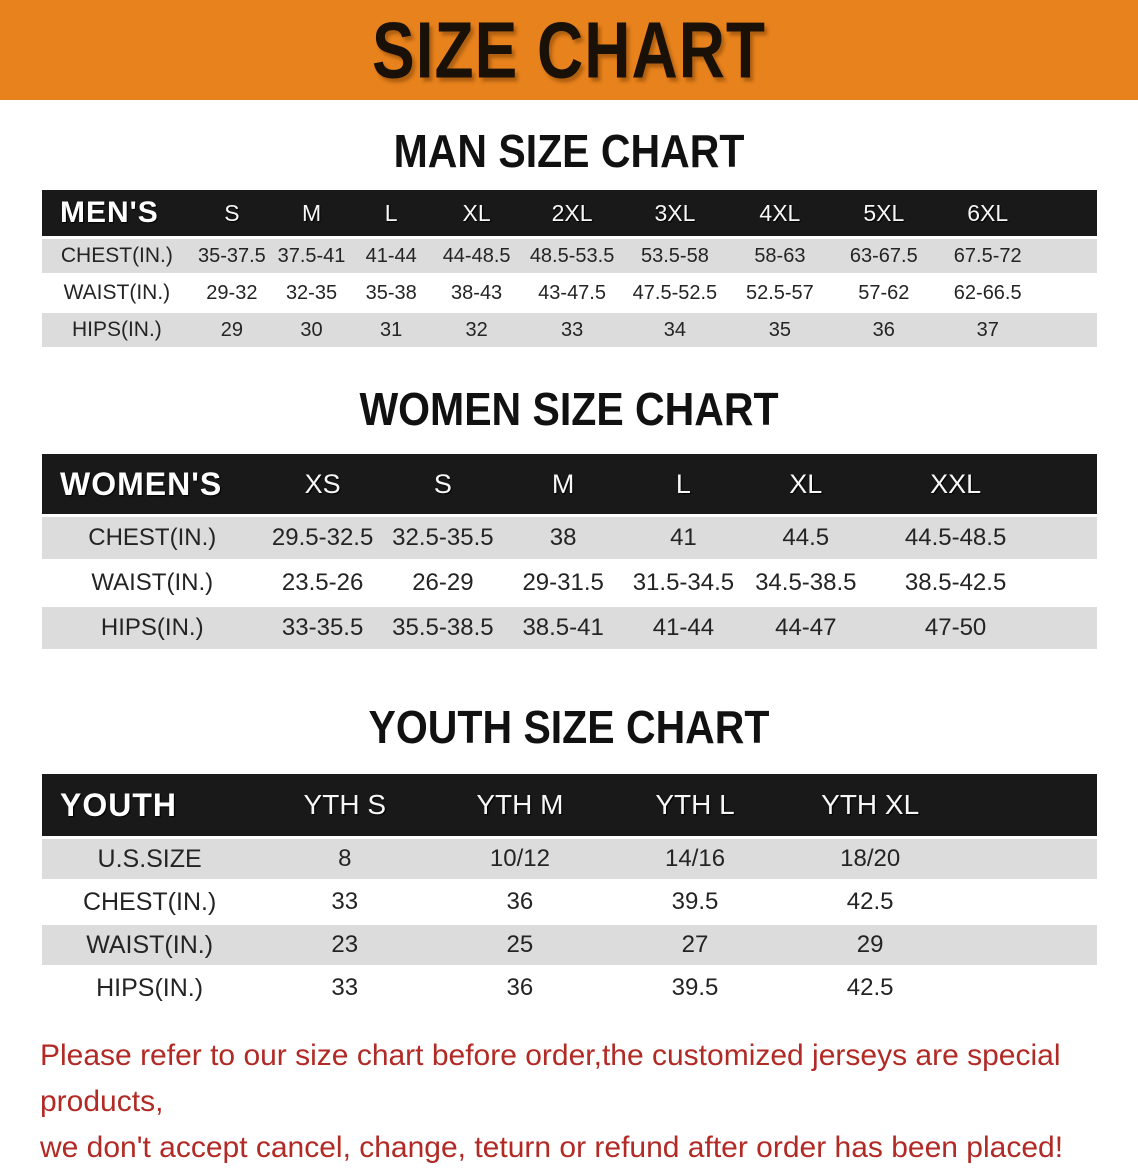  I want to click on size-value: 14/16, so click(695, 859).